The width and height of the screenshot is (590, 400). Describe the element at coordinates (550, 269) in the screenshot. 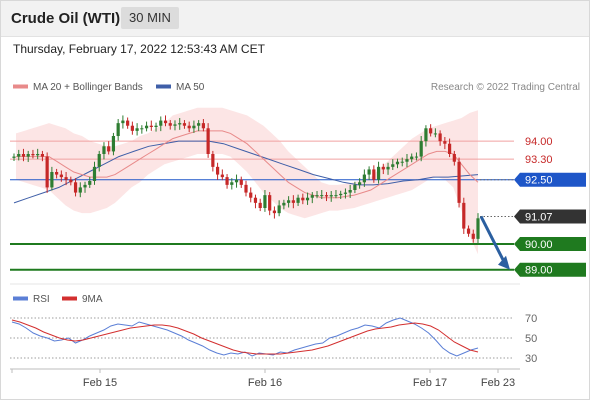

I see `level-label-89-00: 89.00` at that location.